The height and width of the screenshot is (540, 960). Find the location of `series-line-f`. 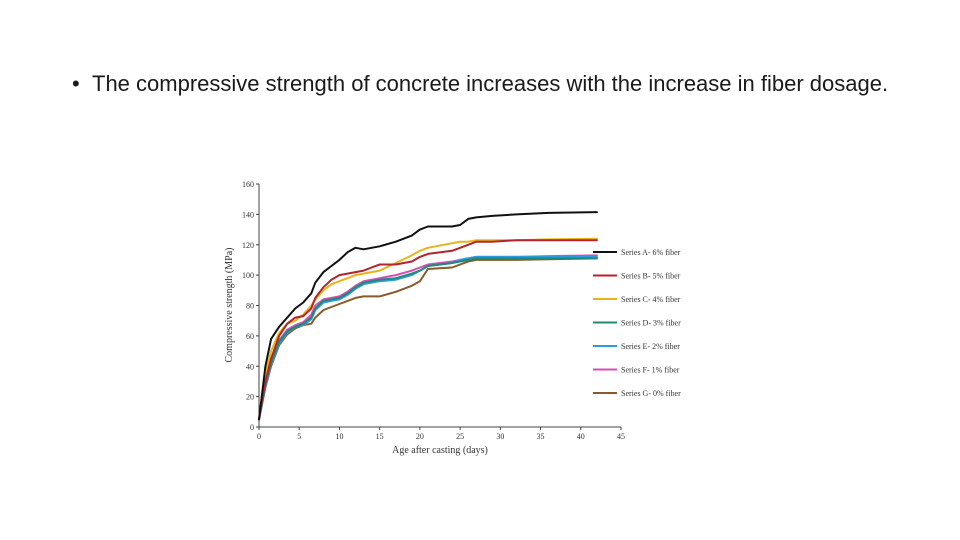

series-line-f is located at coordinates (428, 337).